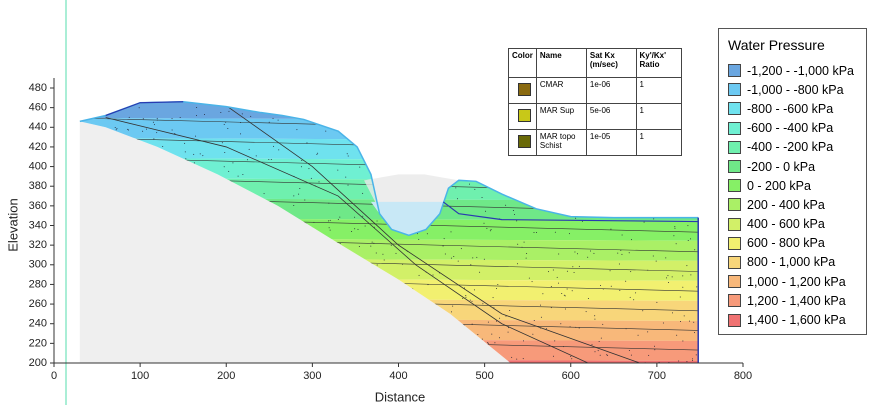 The height and width of the screenshot is (405, 875). Describe the element at coordinates (38, 127) in the screenshot. I see `y-tick-label: 440` at that location.